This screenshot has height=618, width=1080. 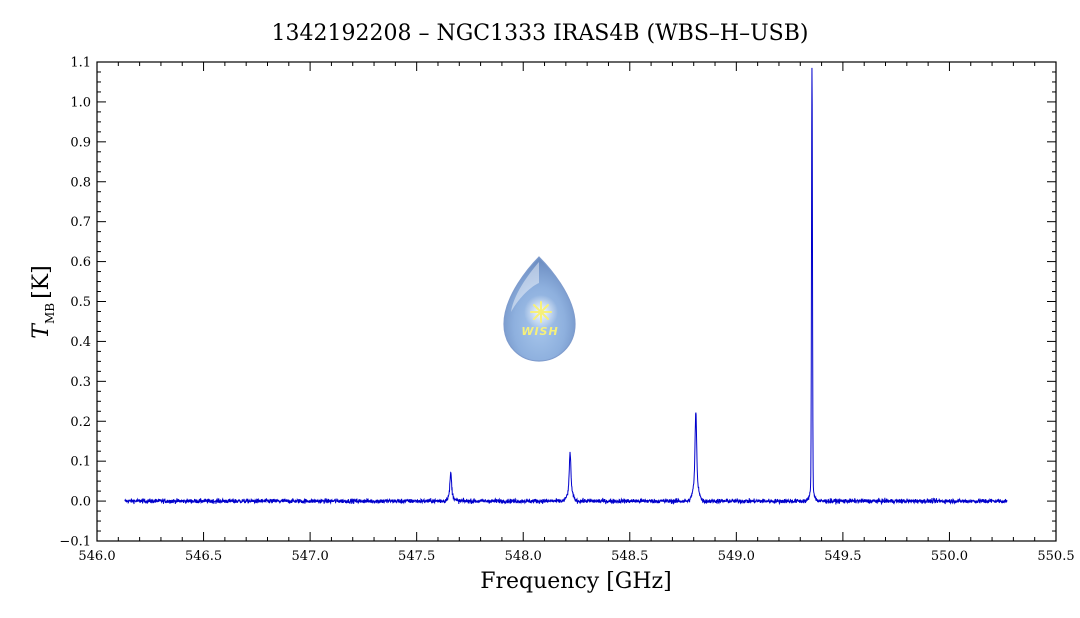 What do you see at coordinates (80, 462) in the screenshot?
I see `y-tick-label: 0.1` at bounding box center [80, 462].